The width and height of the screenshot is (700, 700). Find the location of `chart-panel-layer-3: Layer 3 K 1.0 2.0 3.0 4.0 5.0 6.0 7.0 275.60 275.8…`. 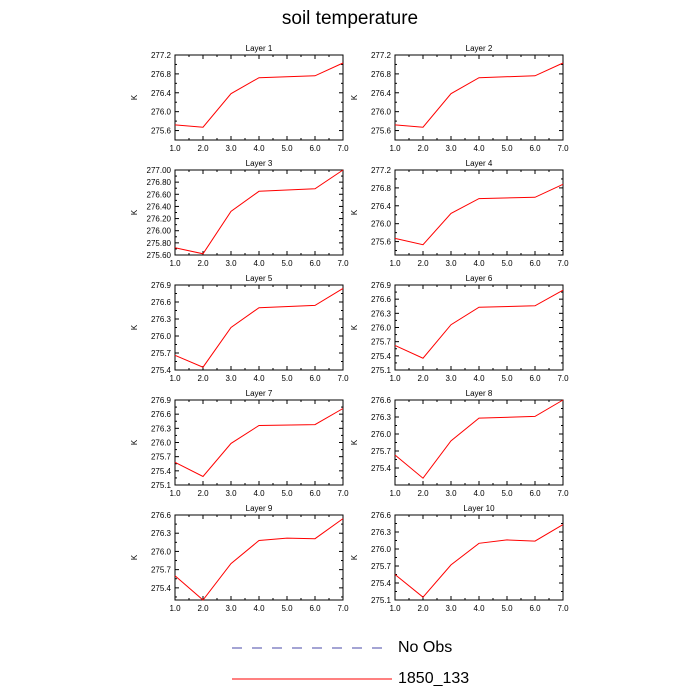

chart-panel-layer-3: Layer 3 K 1.0 2.0 3.0 4.0 5.0 6.0 7.0 275.60 275.8… is located at coordinates (239, 213).